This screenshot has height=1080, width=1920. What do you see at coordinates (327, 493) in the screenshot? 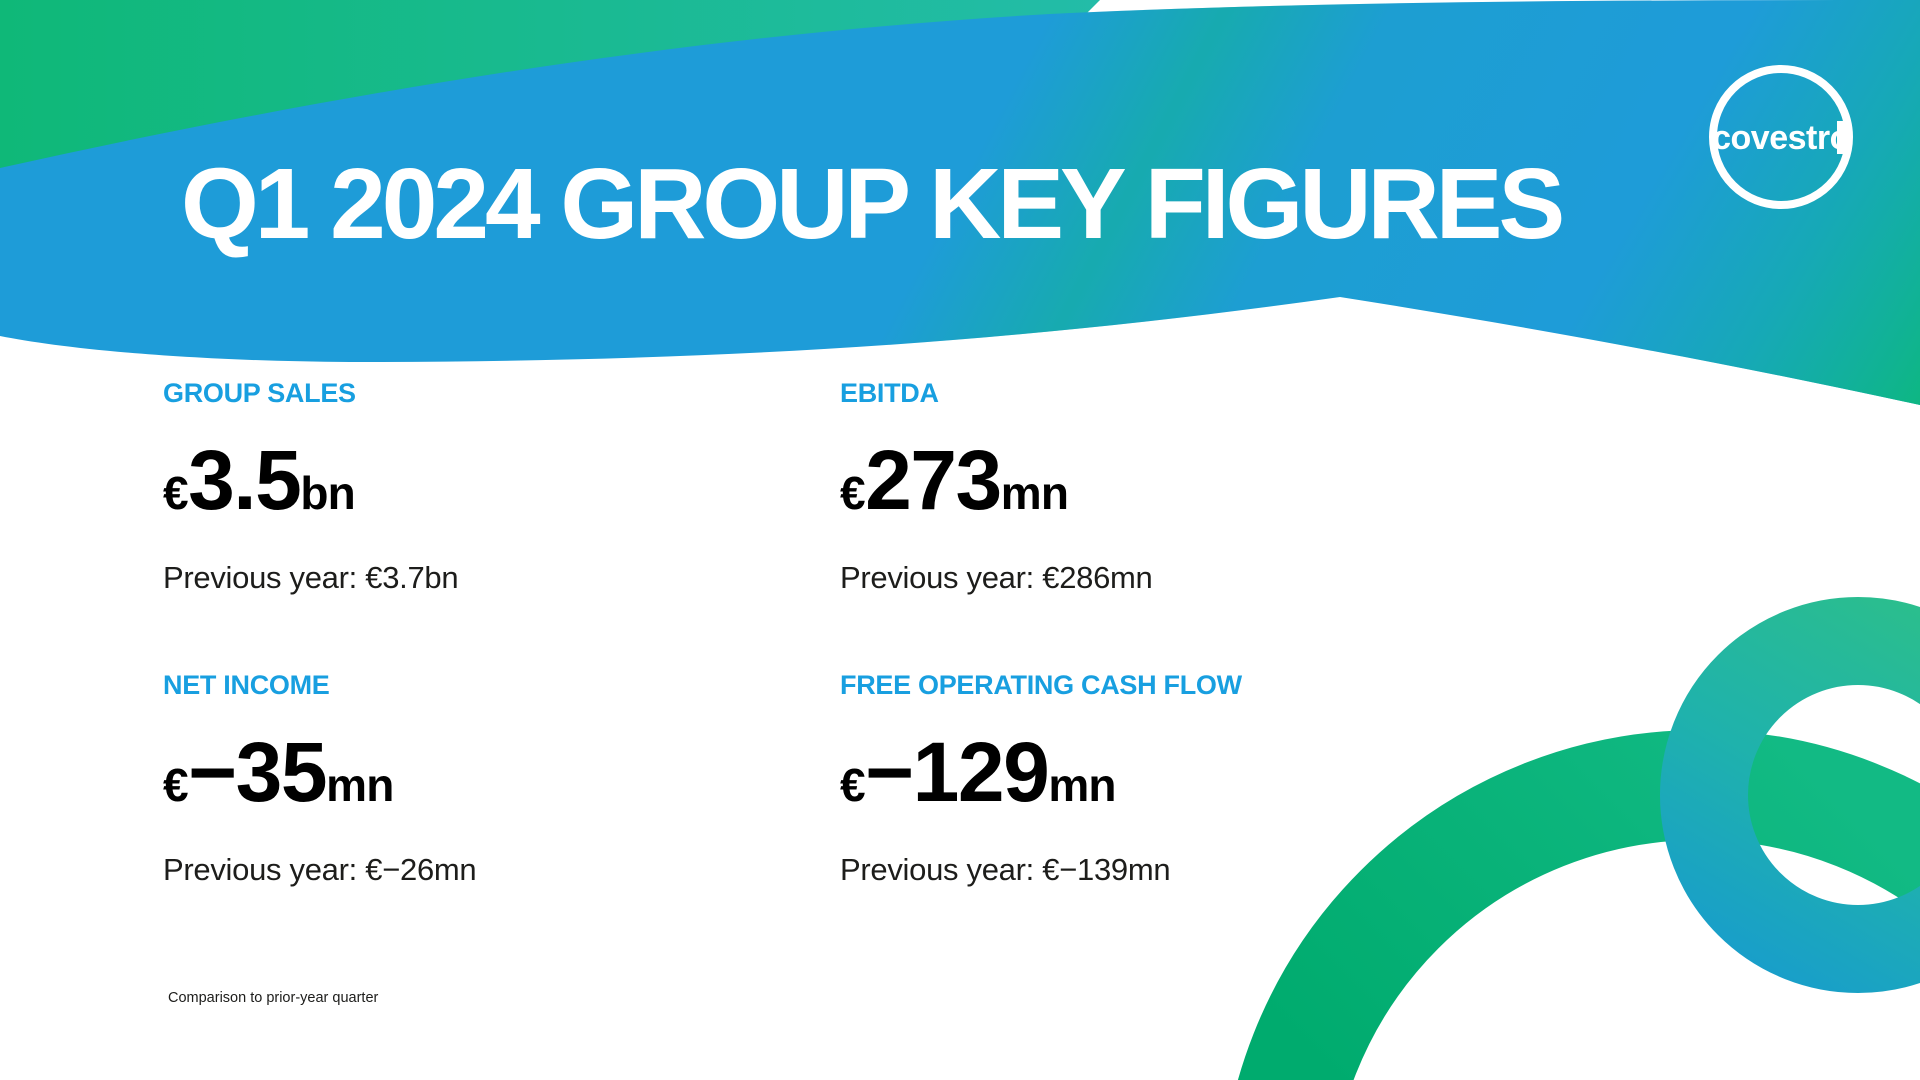
I see `value-unit: bn` at bounding box center [327, 493].